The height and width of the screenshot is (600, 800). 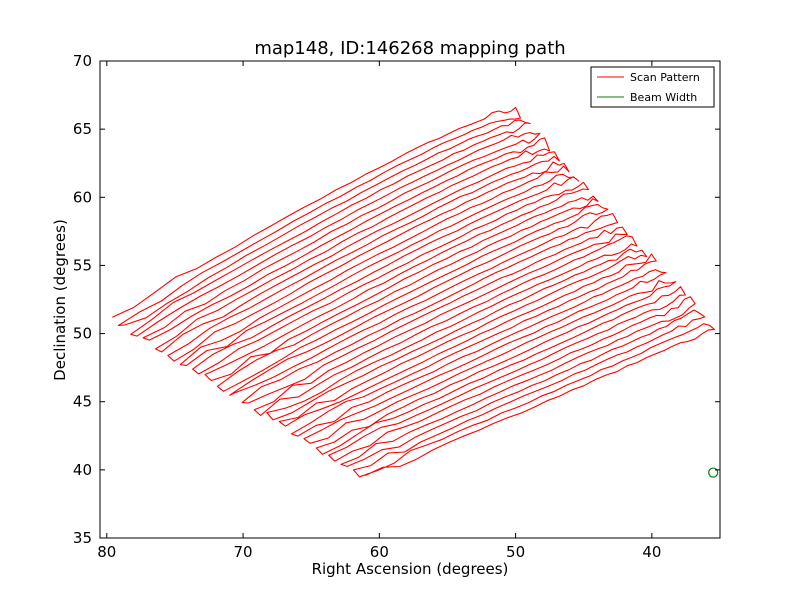 I want to click on x-tick-label: 80, so click(x=106, y=552).